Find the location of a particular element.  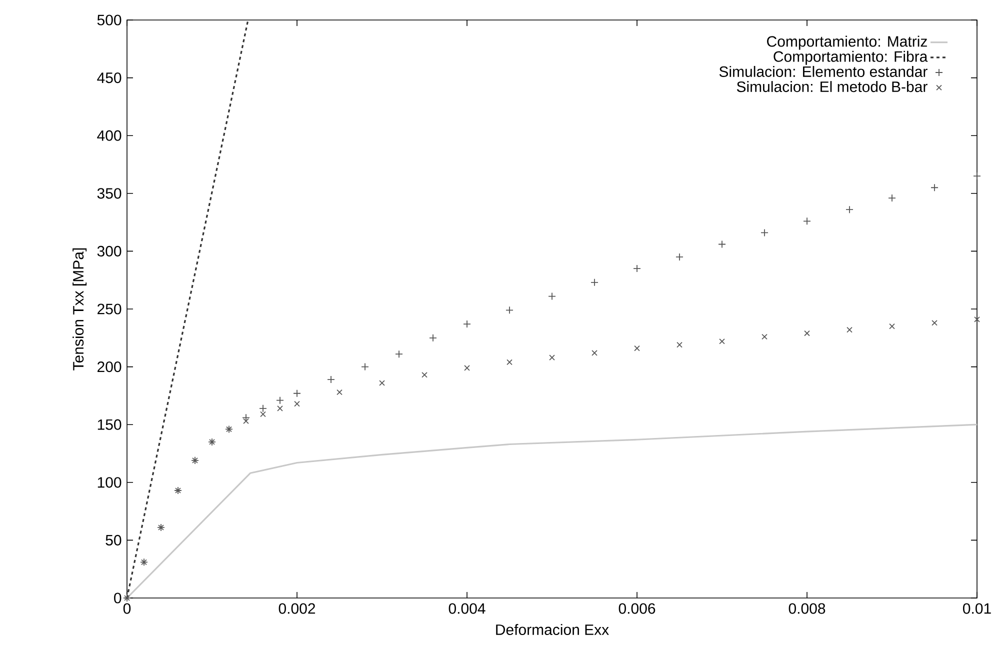

legend-label: Comportamiento: Fibra is located at coordinates (851, 57).